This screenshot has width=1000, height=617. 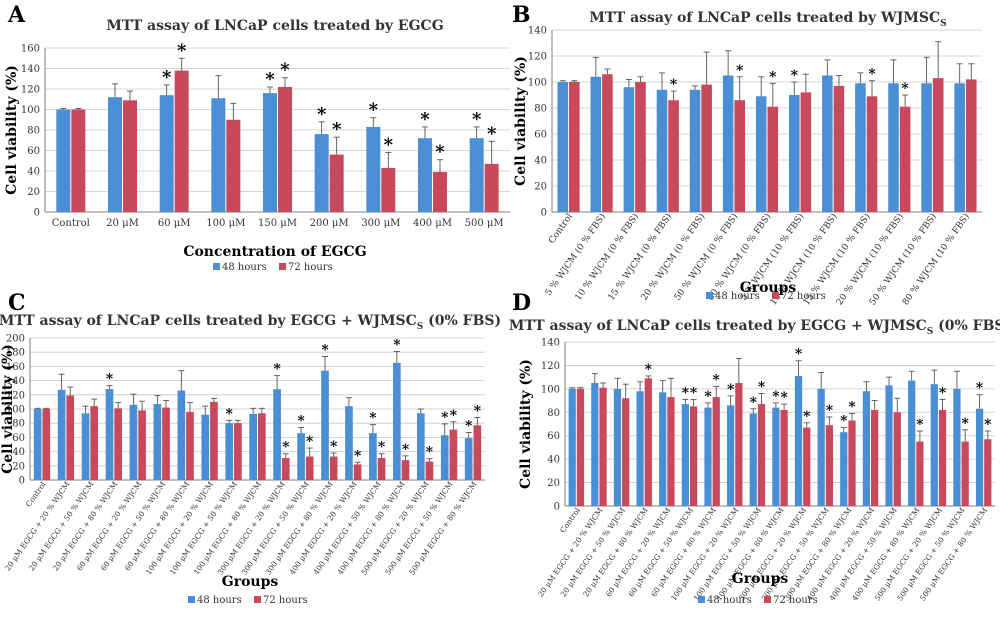 What do you see at coordinates (30, 69) in the screenshot?
I see `y-tick-label: 140` at bounding box center [30, 69].